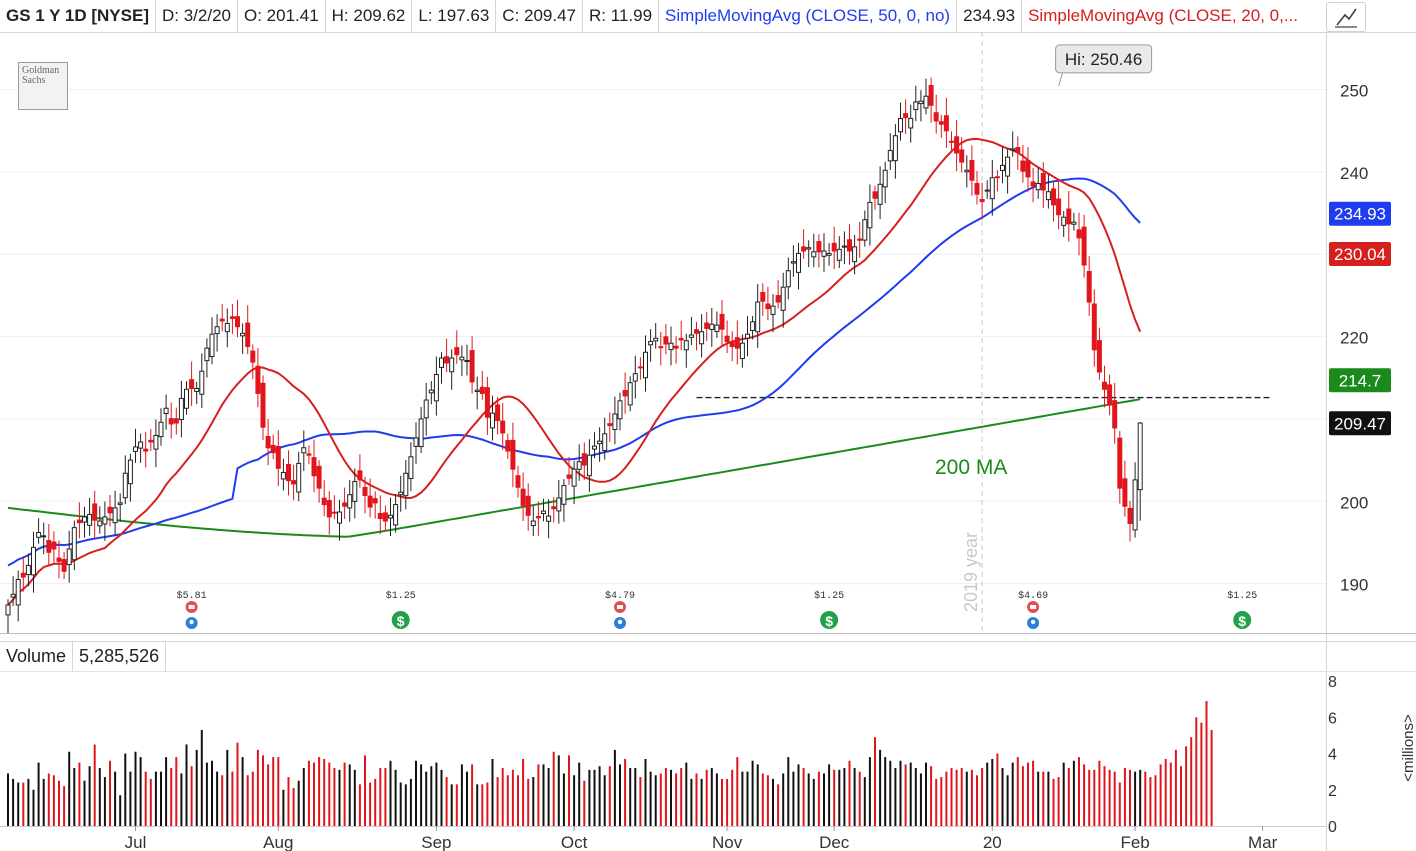 The image size is (1416, 851). I want to click on event-value-label: $1.25, so click(1242, 596).